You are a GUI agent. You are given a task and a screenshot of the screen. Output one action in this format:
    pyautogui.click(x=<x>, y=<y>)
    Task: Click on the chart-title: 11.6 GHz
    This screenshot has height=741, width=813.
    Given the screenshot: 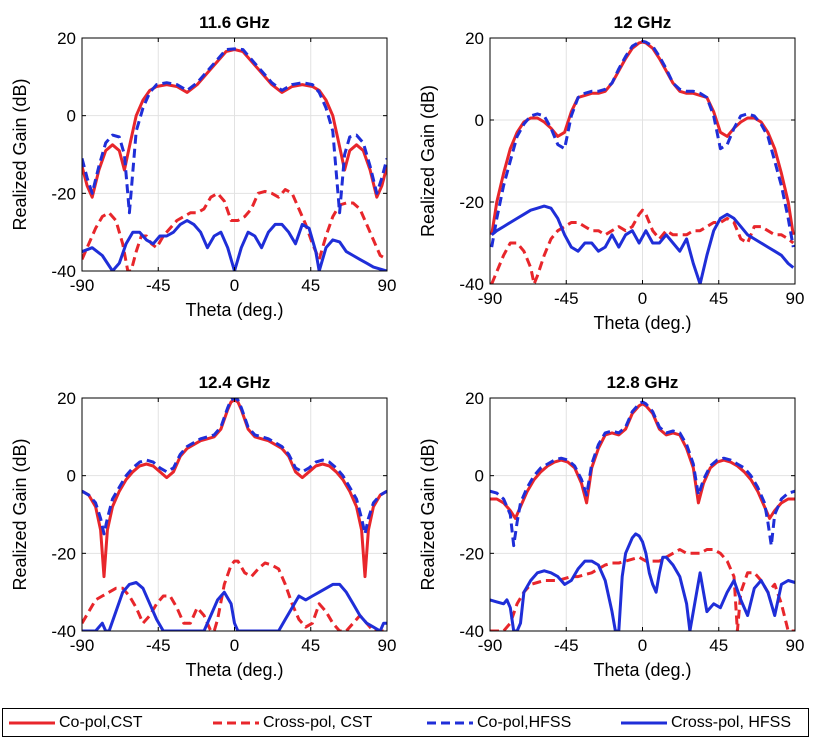 What is the action you would take?
    pyautogui.click(x=234, y=22)
    